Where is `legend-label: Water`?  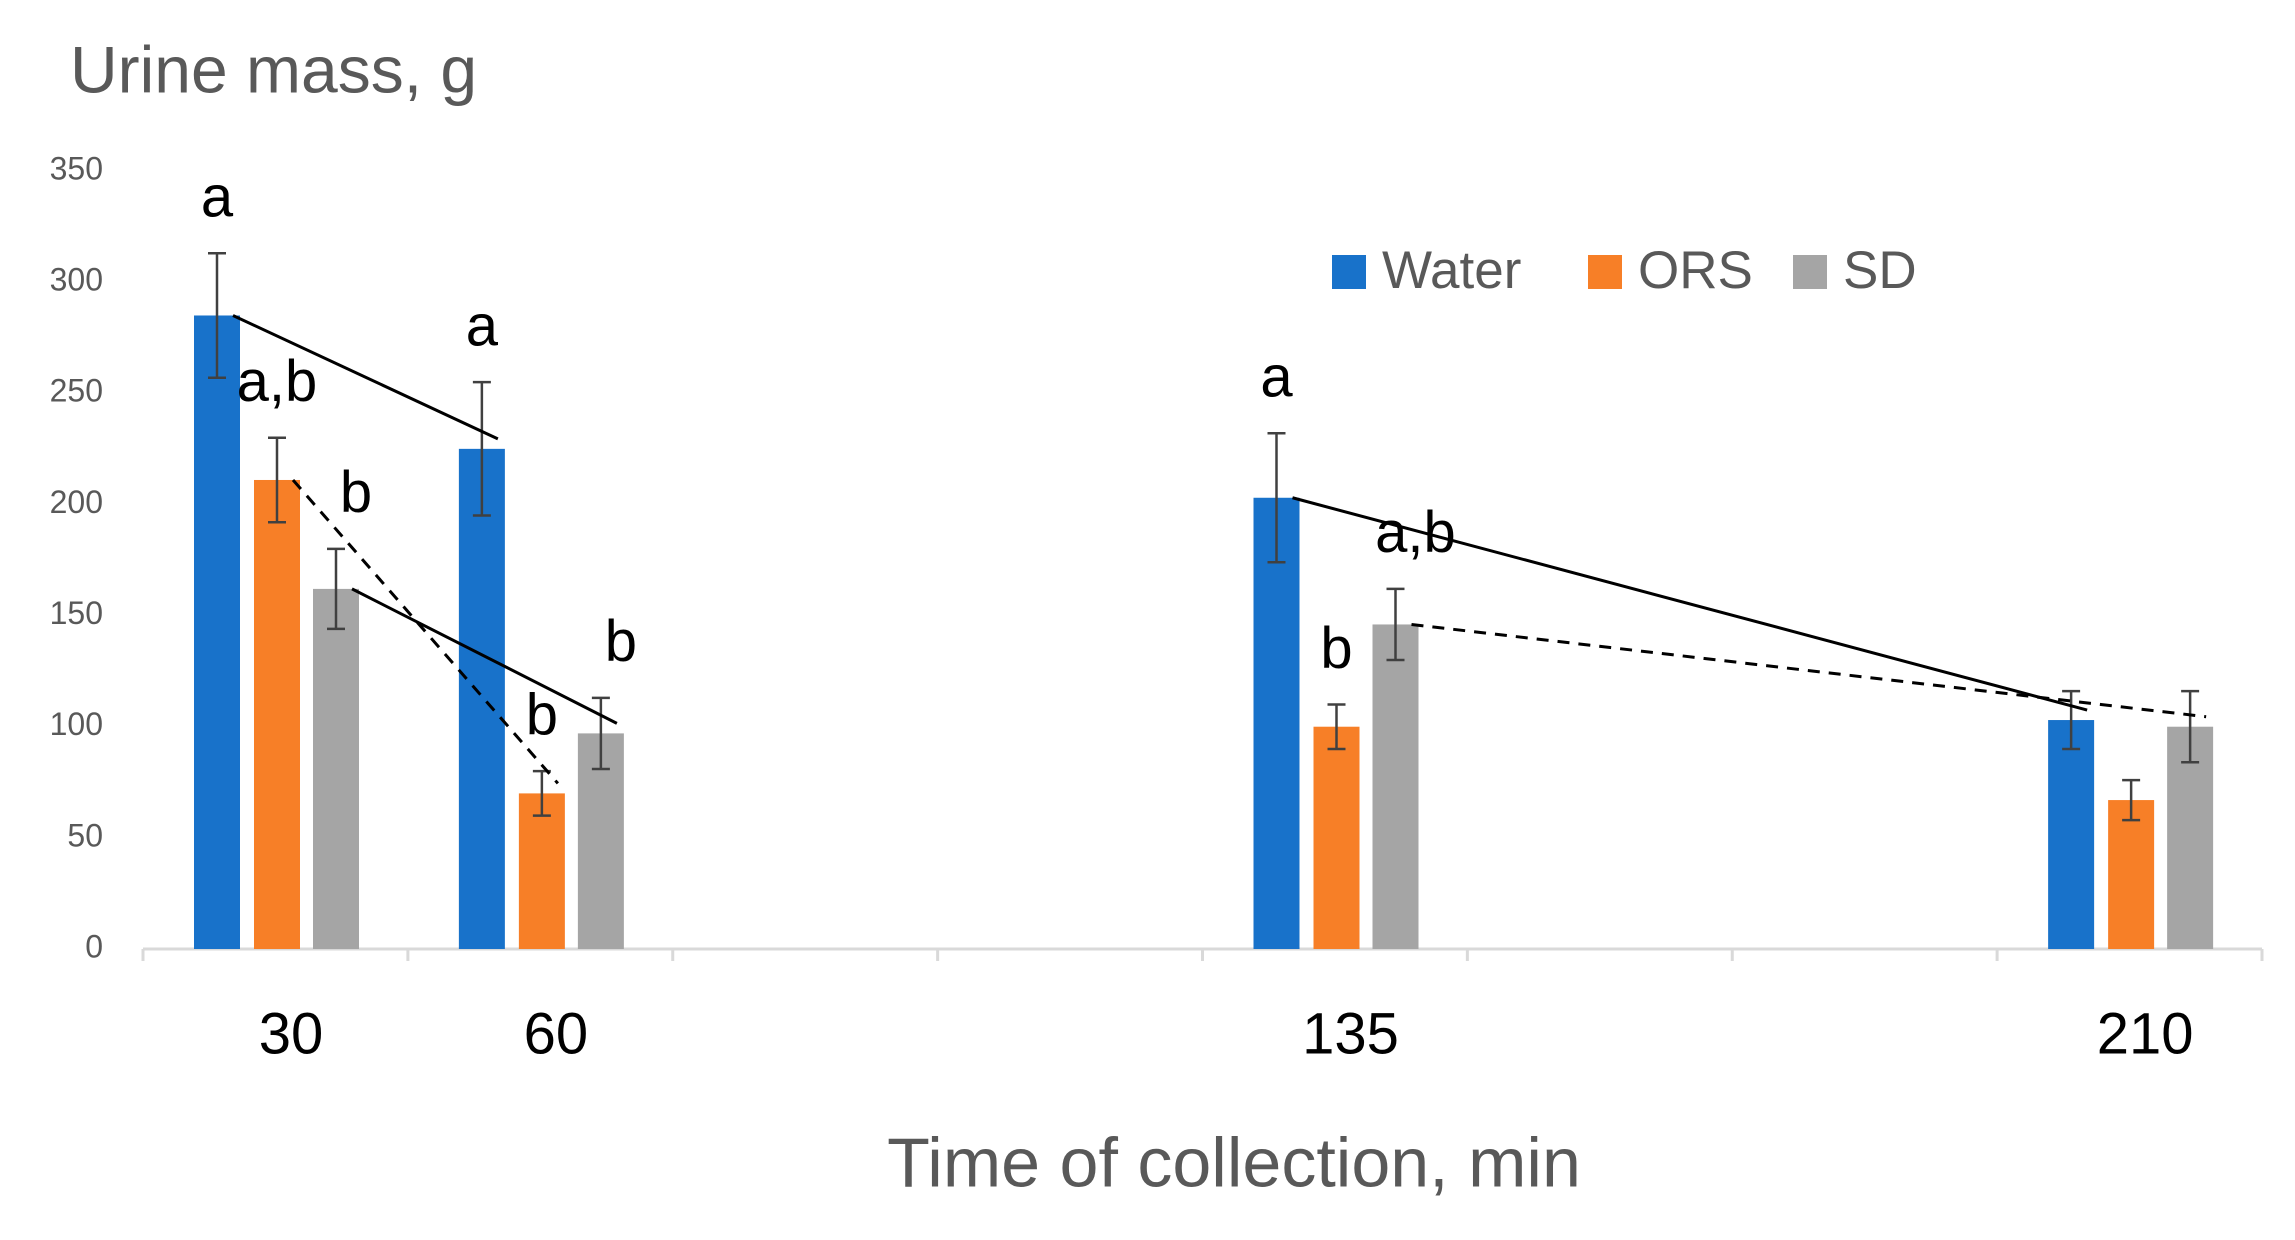
legend-label: Water is located at coordinates (1451, 270).